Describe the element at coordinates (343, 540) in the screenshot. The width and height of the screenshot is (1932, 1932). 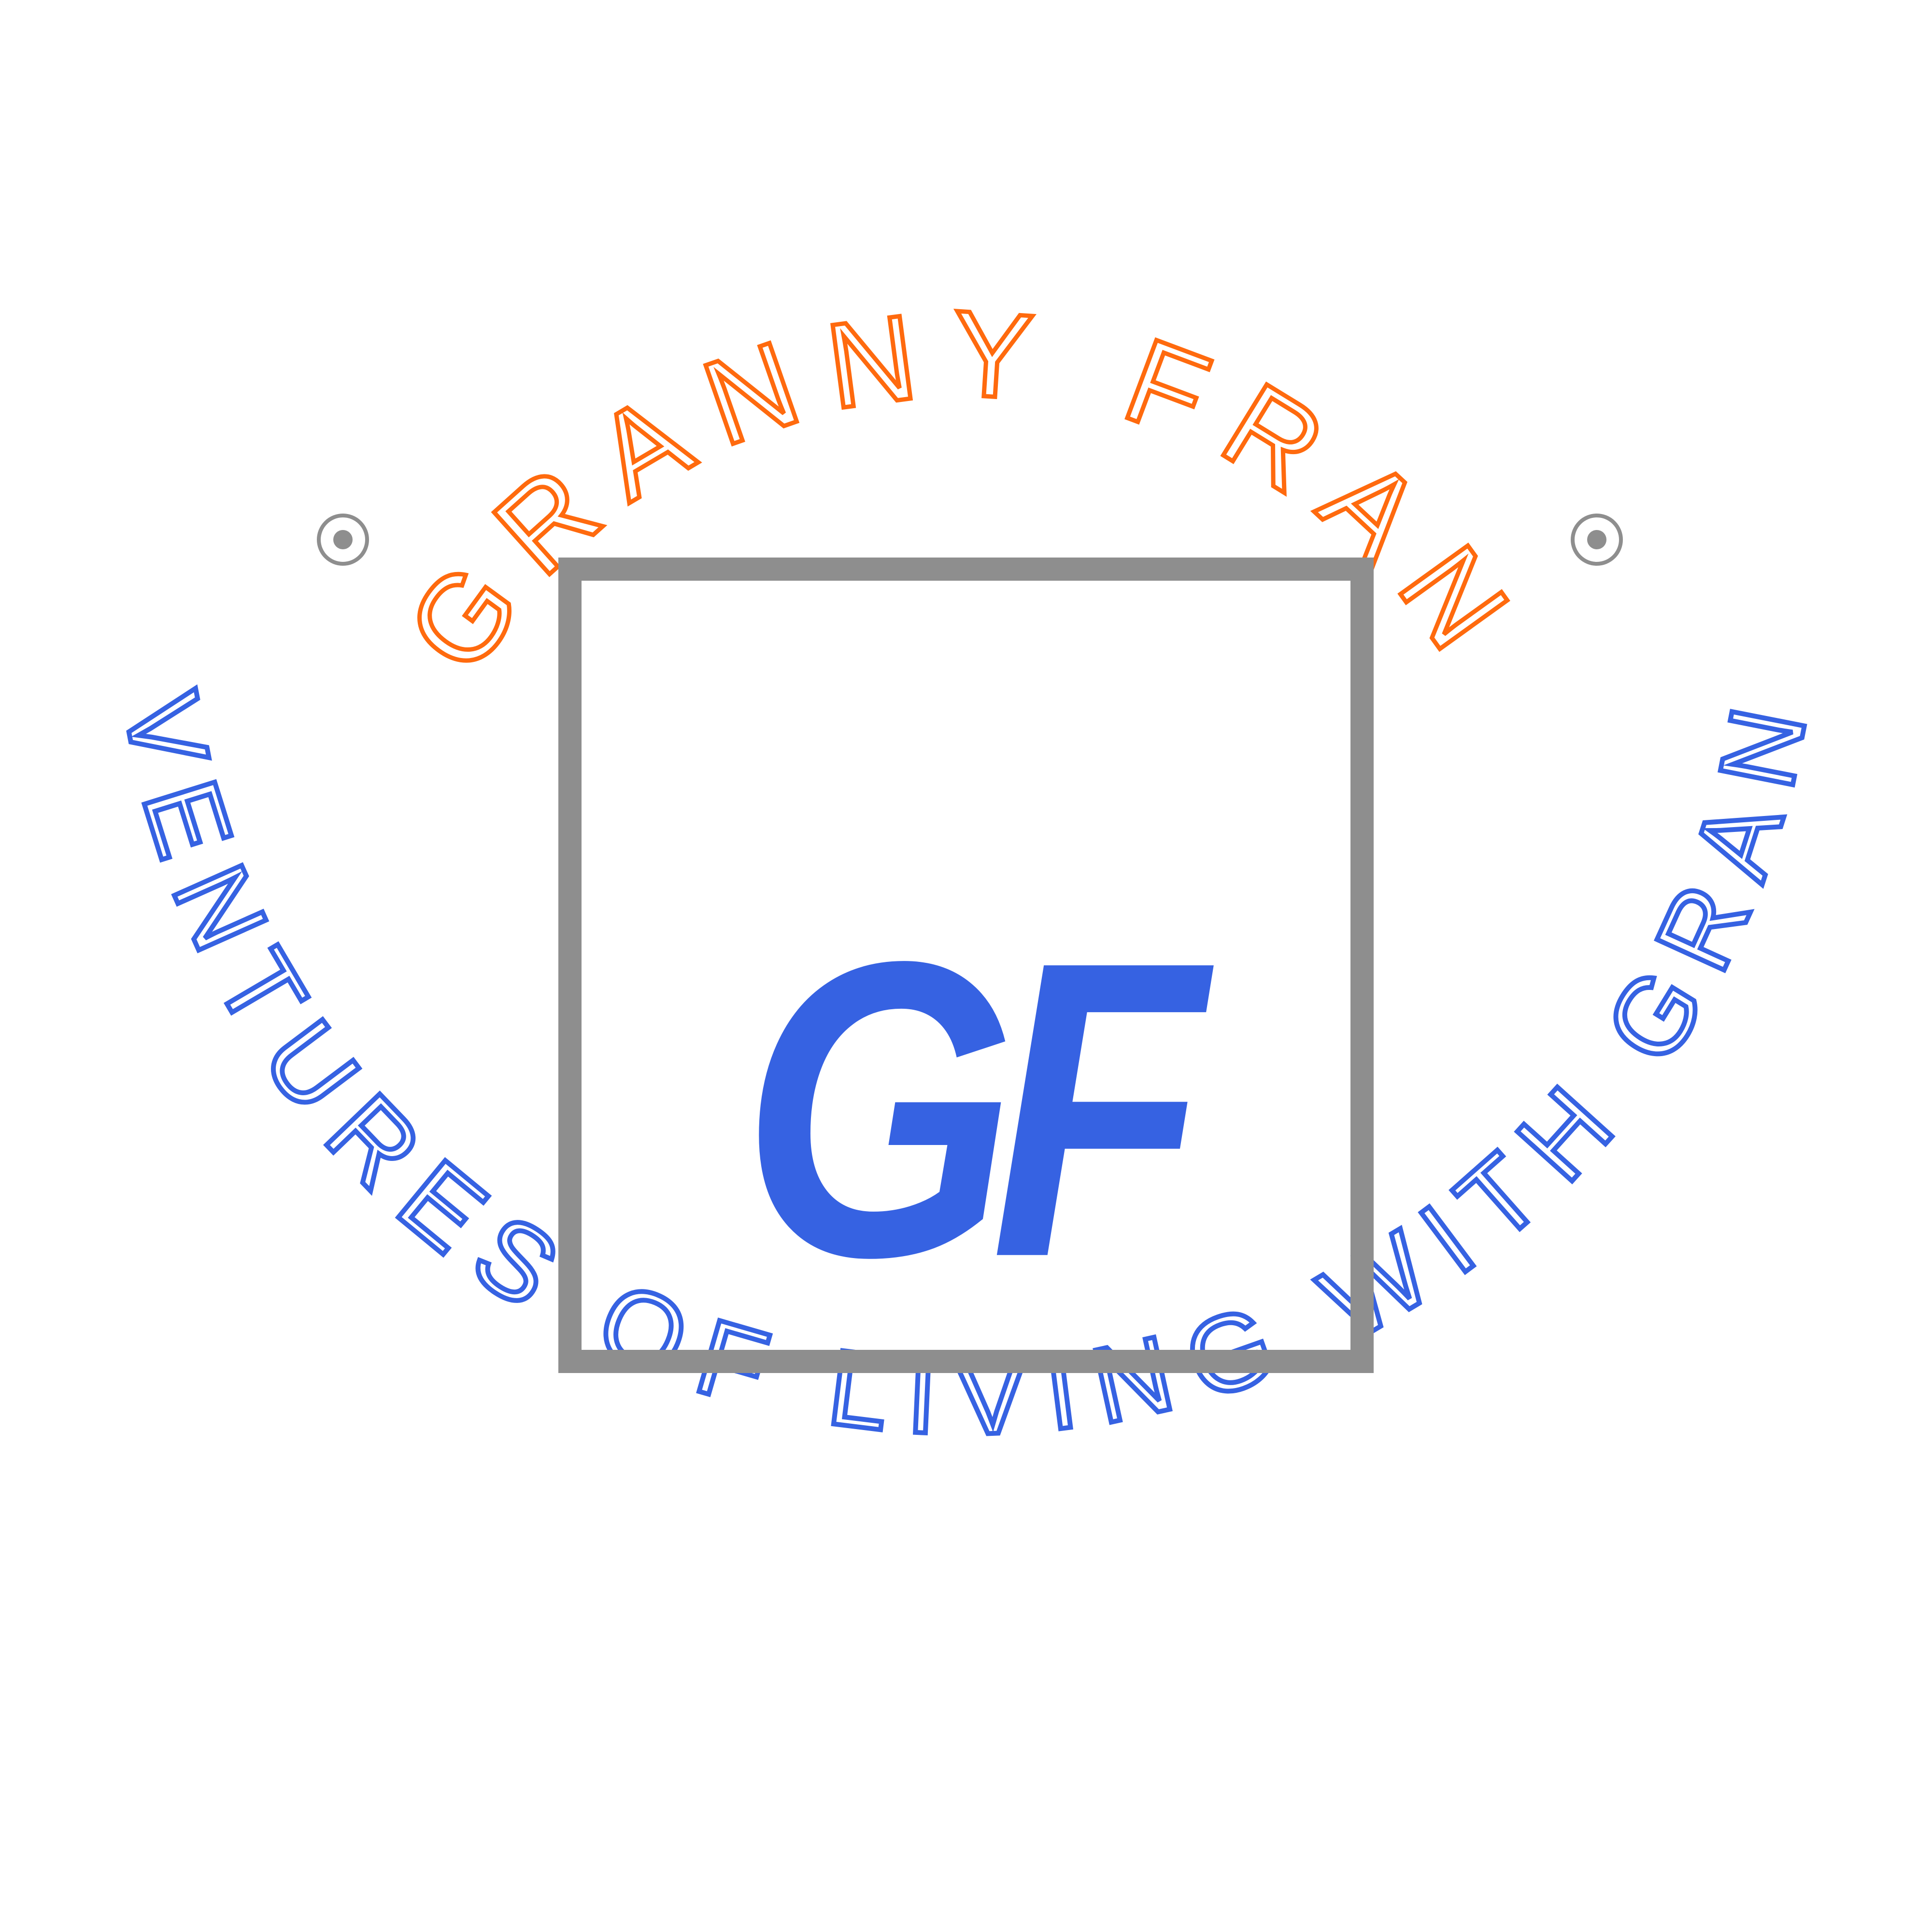
I see `left-separator-dot-icon` at that location.